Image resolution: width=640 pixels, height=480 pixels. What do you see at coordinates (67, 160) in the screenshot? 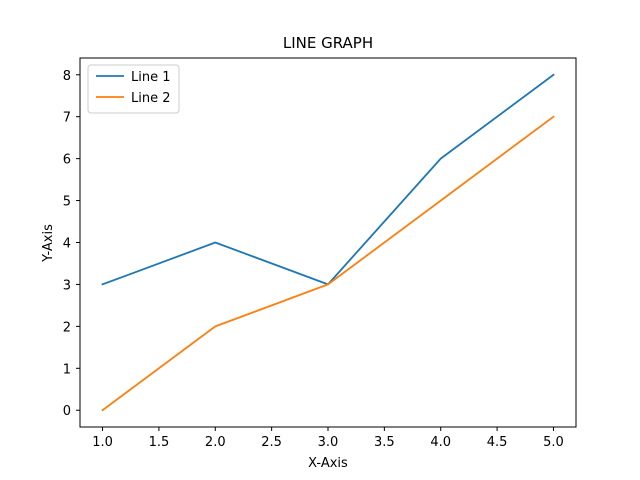
I see `y-tick-label: 6` at bounding box center [67, 160].